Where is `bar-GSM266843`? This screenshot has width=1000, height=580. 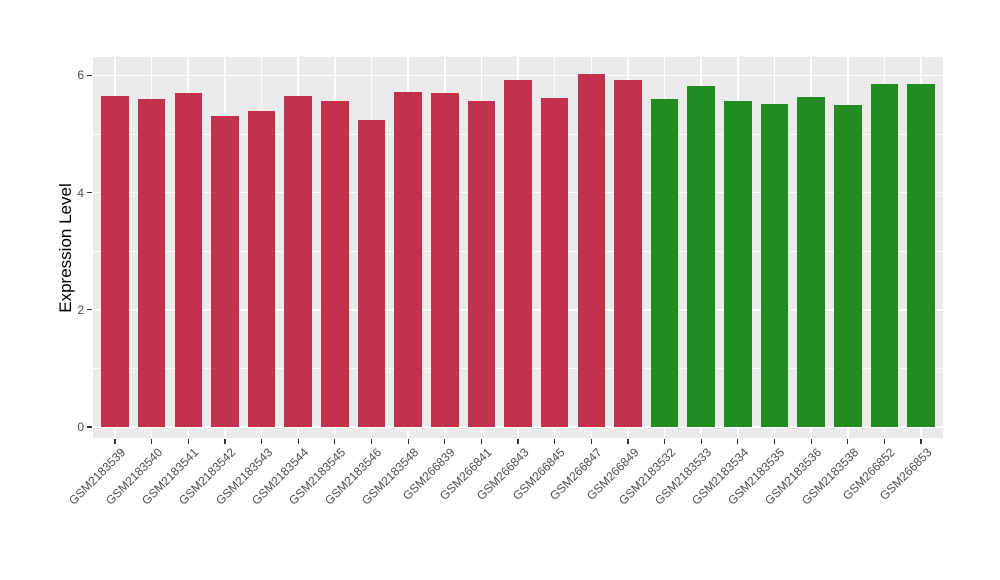
bar-GSM266843 is located at coordinates (518, 253).